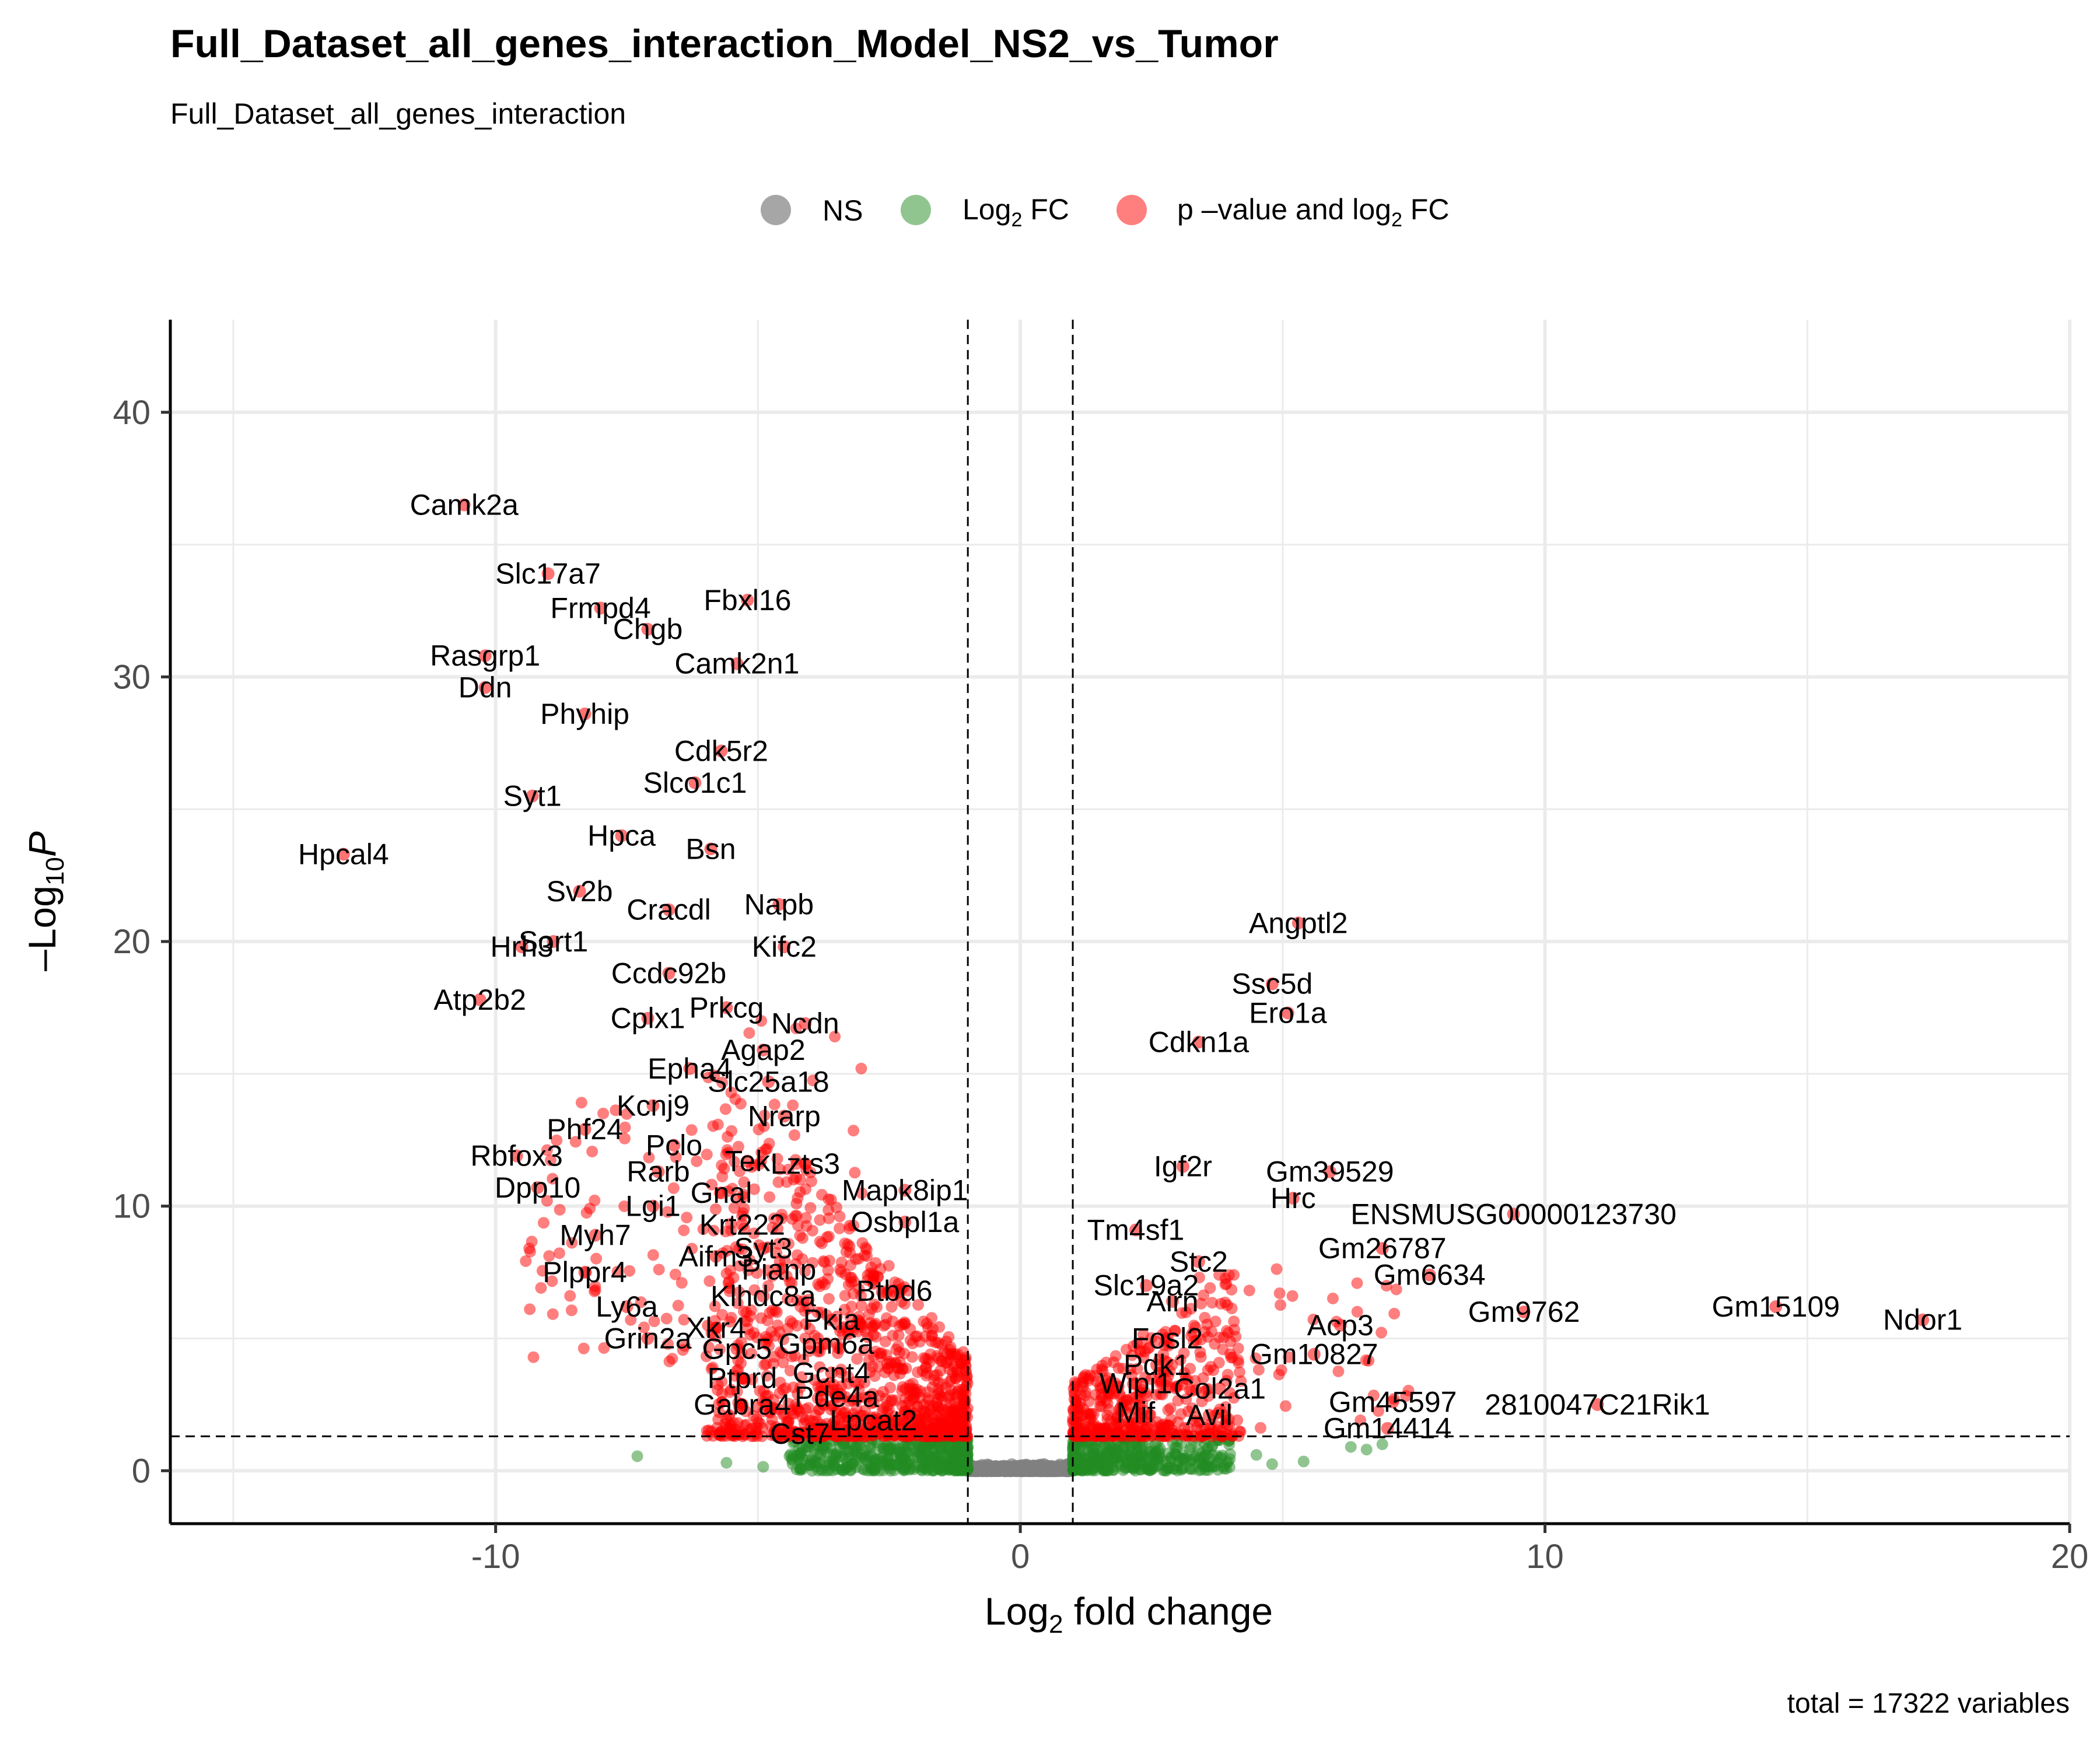 The height and width of the screenshot is (1750, 2100). What do you see at coordinates (800, 1434) in the screenshot?
I see `gene-label: Cst7` at bounding box center [800, 1434].